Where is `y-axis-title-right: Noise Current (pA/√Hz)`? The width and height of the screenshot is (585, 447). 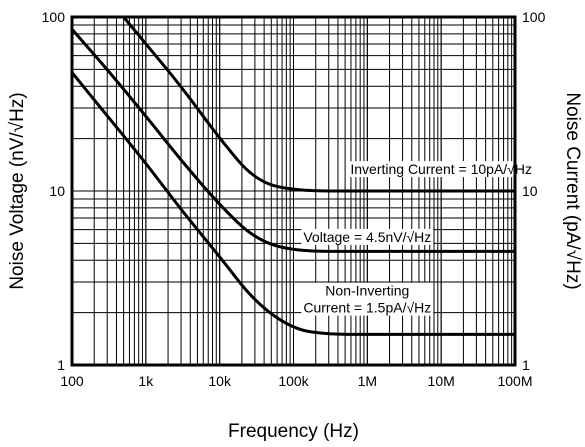
y-axis-title-right: Noise Current (pA/√Hz) is located at coordinates (572, 190).